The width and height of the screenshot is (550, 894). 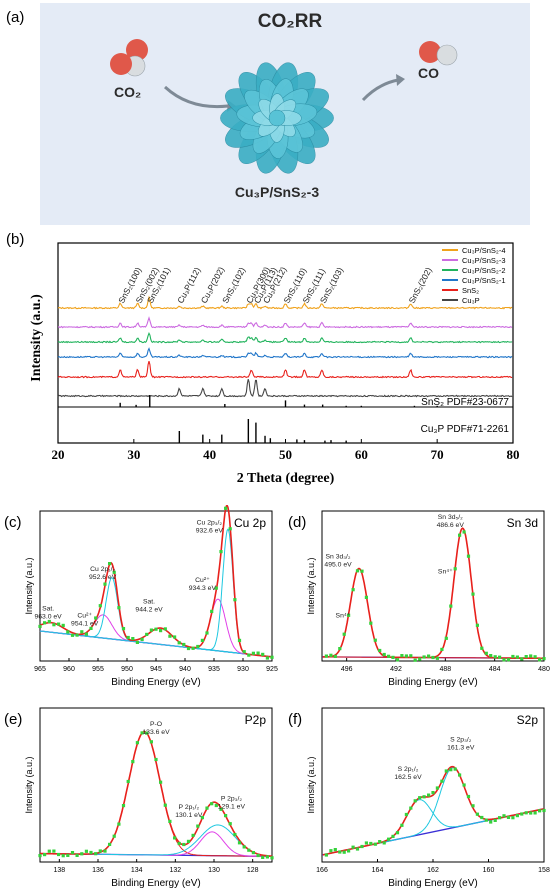 I want to click on co2-label: CO₂, so click(x=127, y=92).